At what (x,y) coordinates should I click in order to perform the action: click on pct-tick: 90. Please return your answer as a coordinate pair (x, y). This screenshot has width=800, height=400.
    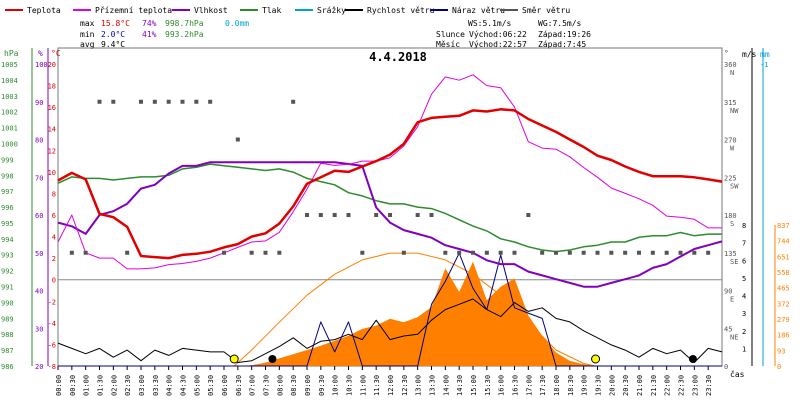
    Looking at the image, I should click on (39, 103).